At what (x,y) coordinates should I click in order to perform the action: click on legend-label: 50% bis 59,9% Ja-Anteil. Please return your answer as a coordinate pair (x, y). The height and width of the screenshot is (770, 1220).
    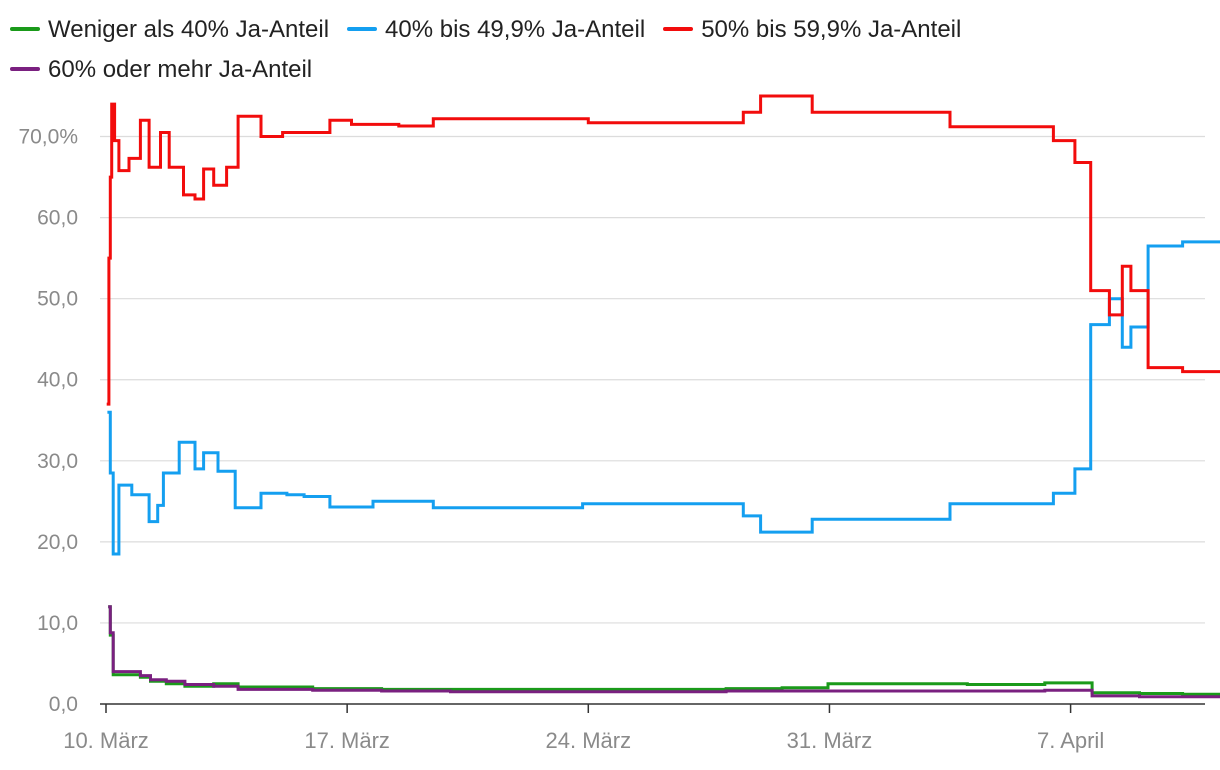
    Looking at the image, I should click on (831, 29).